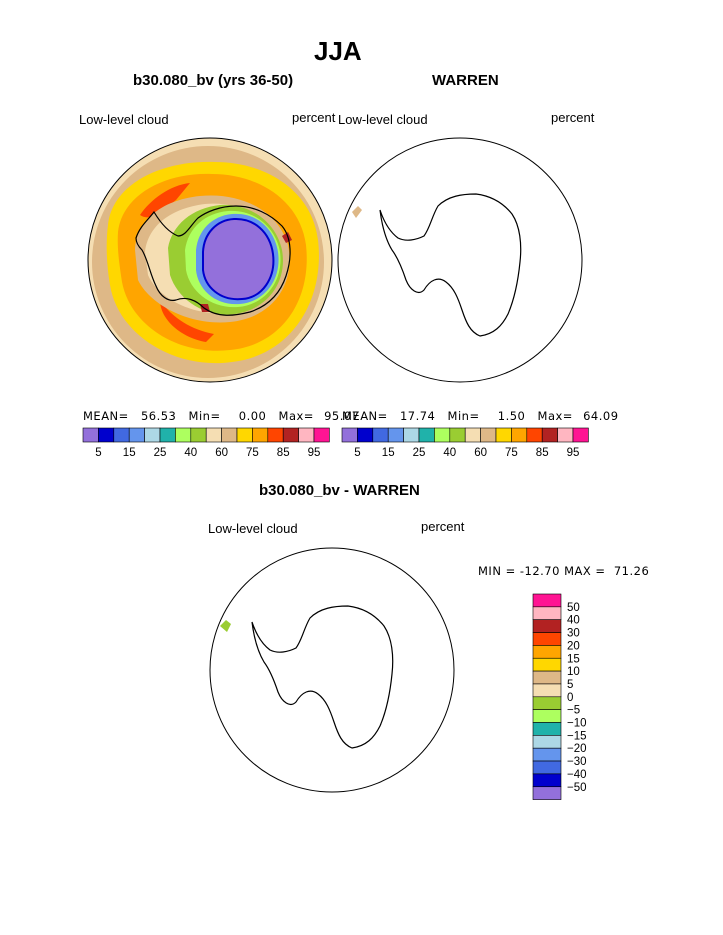 The image size is (723, 935). What do you see at coordinates (577, 749) in the screenshot?
I see `panel3-colorbar-tick-11: −20` at bounding box center [577, 749].